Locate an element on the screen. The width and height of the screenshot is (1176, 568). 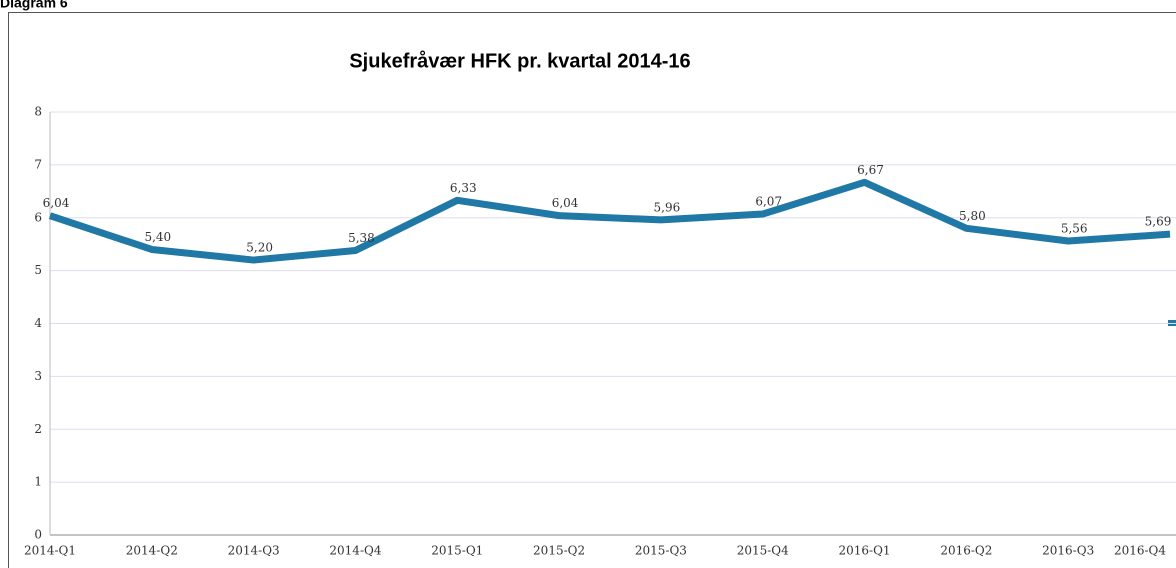
value-label: 5,40 is located at coordinates (157, 237).